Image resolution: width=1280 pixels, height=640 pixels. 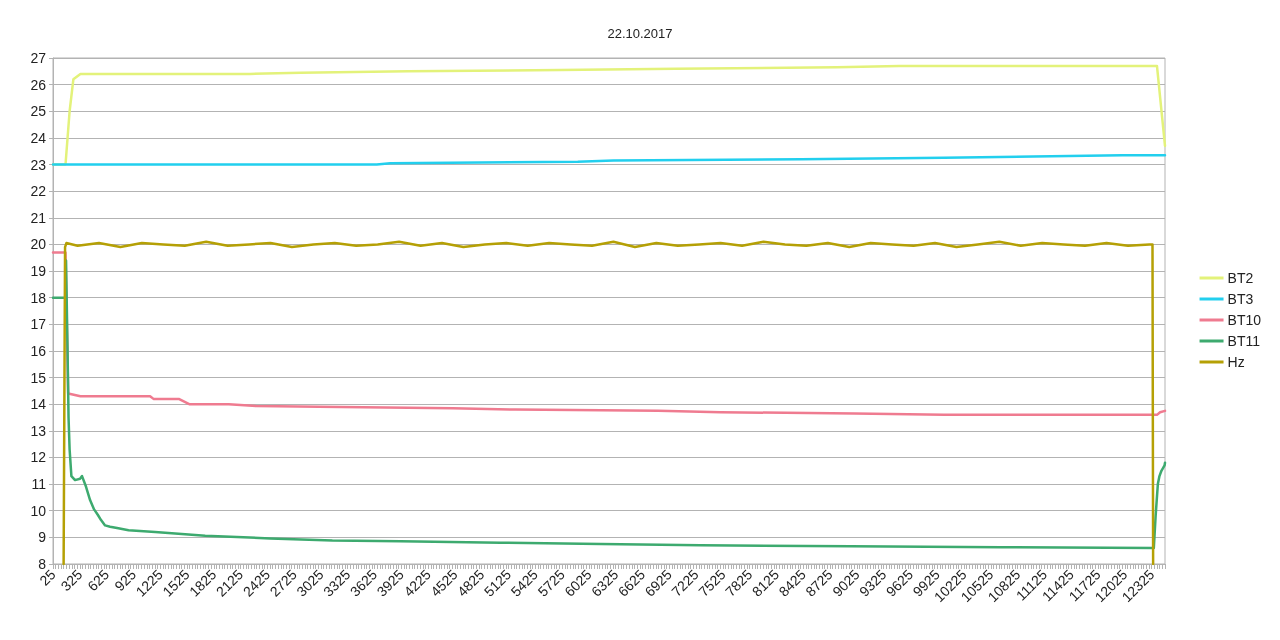 What do you see at coordinates (1236, 362) in the screenshot?
I see `legend-label: Hz` at bounding box center [1236, 362].